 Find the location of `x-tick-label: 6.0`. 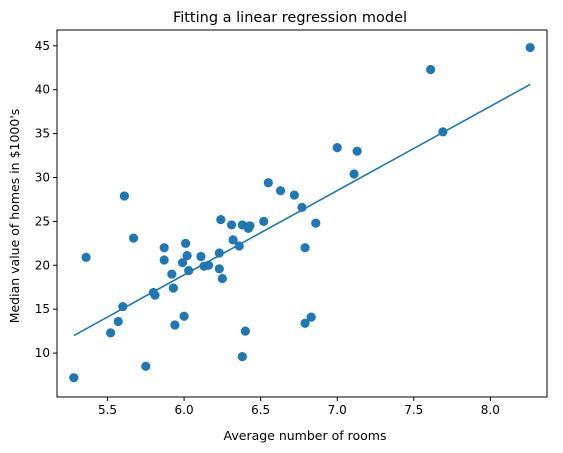

x-tick-label: 6.0 is located at coordinates (184, 410).